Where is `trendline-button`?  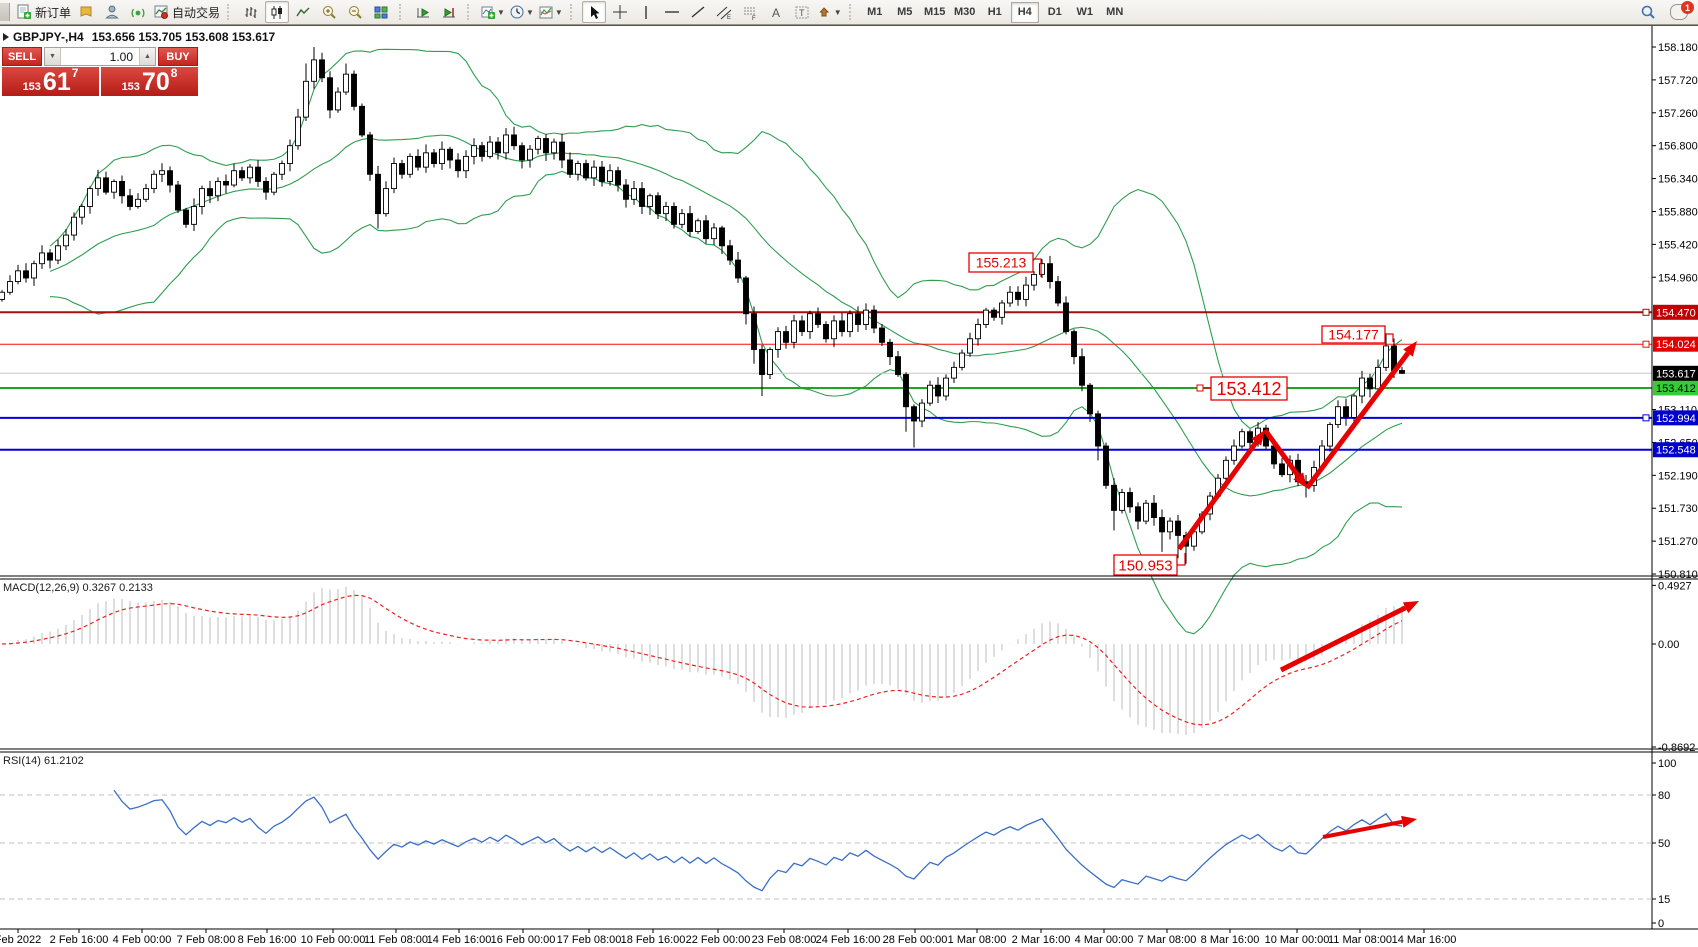
trendline-button is located at coordinates (698, 12).